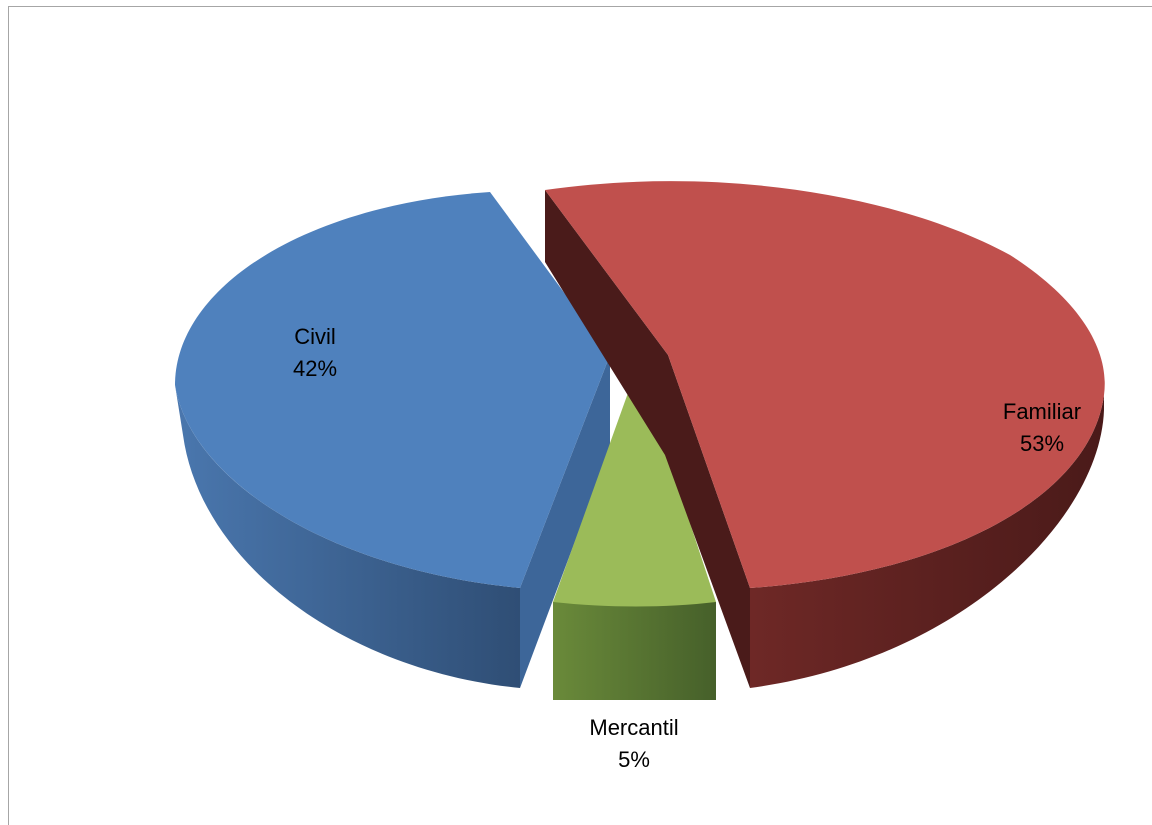 The height and width of the screenshot is (825, 1152). I want to click on slice-familiar-side-outer, so click(927, 541).